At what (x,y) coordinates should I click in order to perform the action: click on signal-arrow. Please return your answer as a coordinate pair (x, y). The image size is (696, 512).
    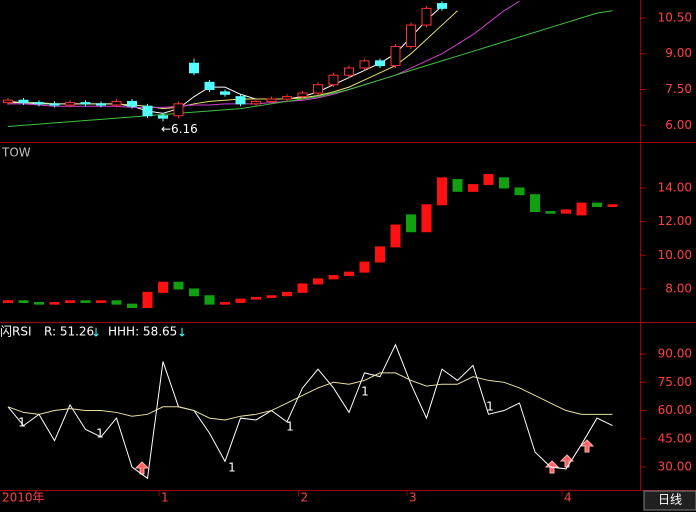
    Looking at the image, I should click on (587, 446).